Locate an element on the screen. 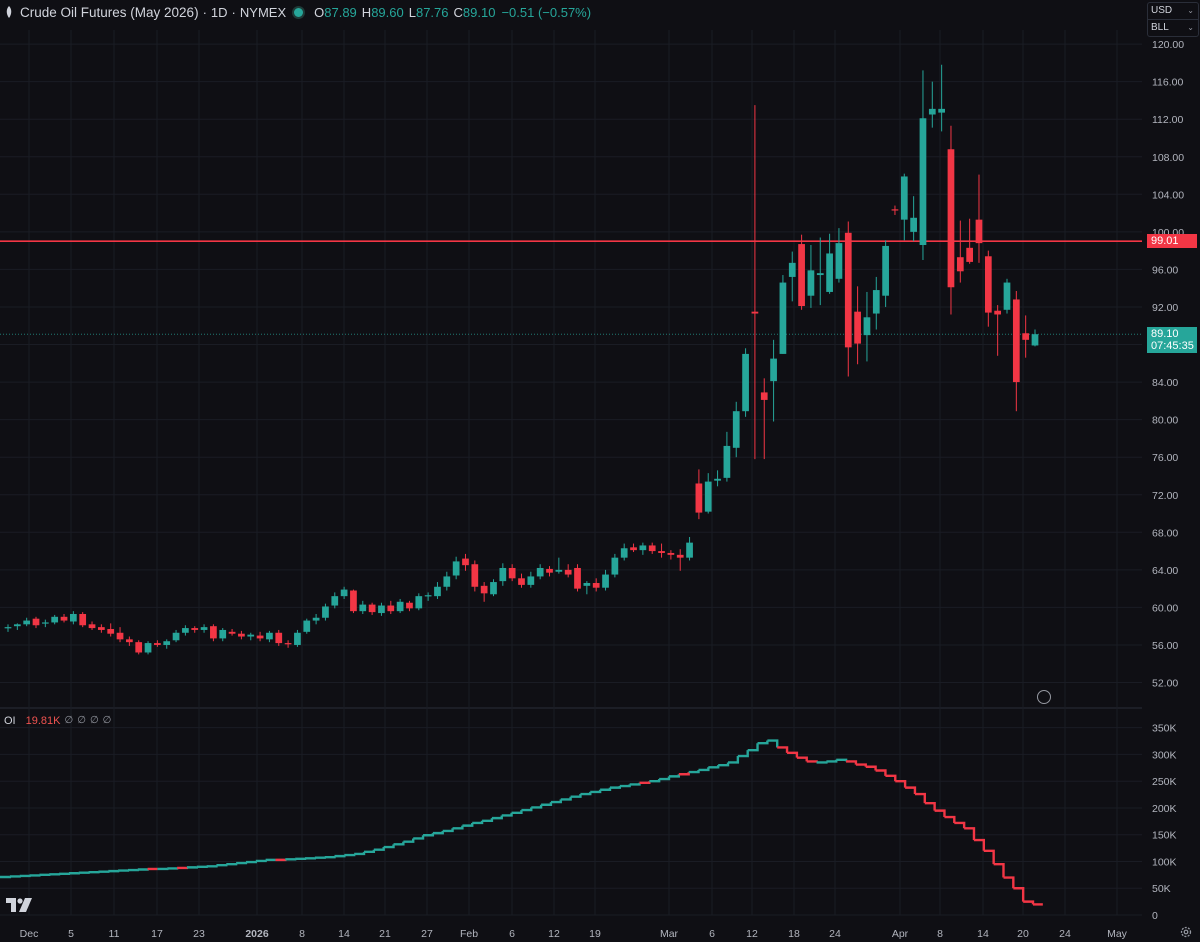 This screenshot has width=1200, height=942. currency-unit-selector: USD ⌄ BLL ⌄ is located at coordinates (1173, 19).